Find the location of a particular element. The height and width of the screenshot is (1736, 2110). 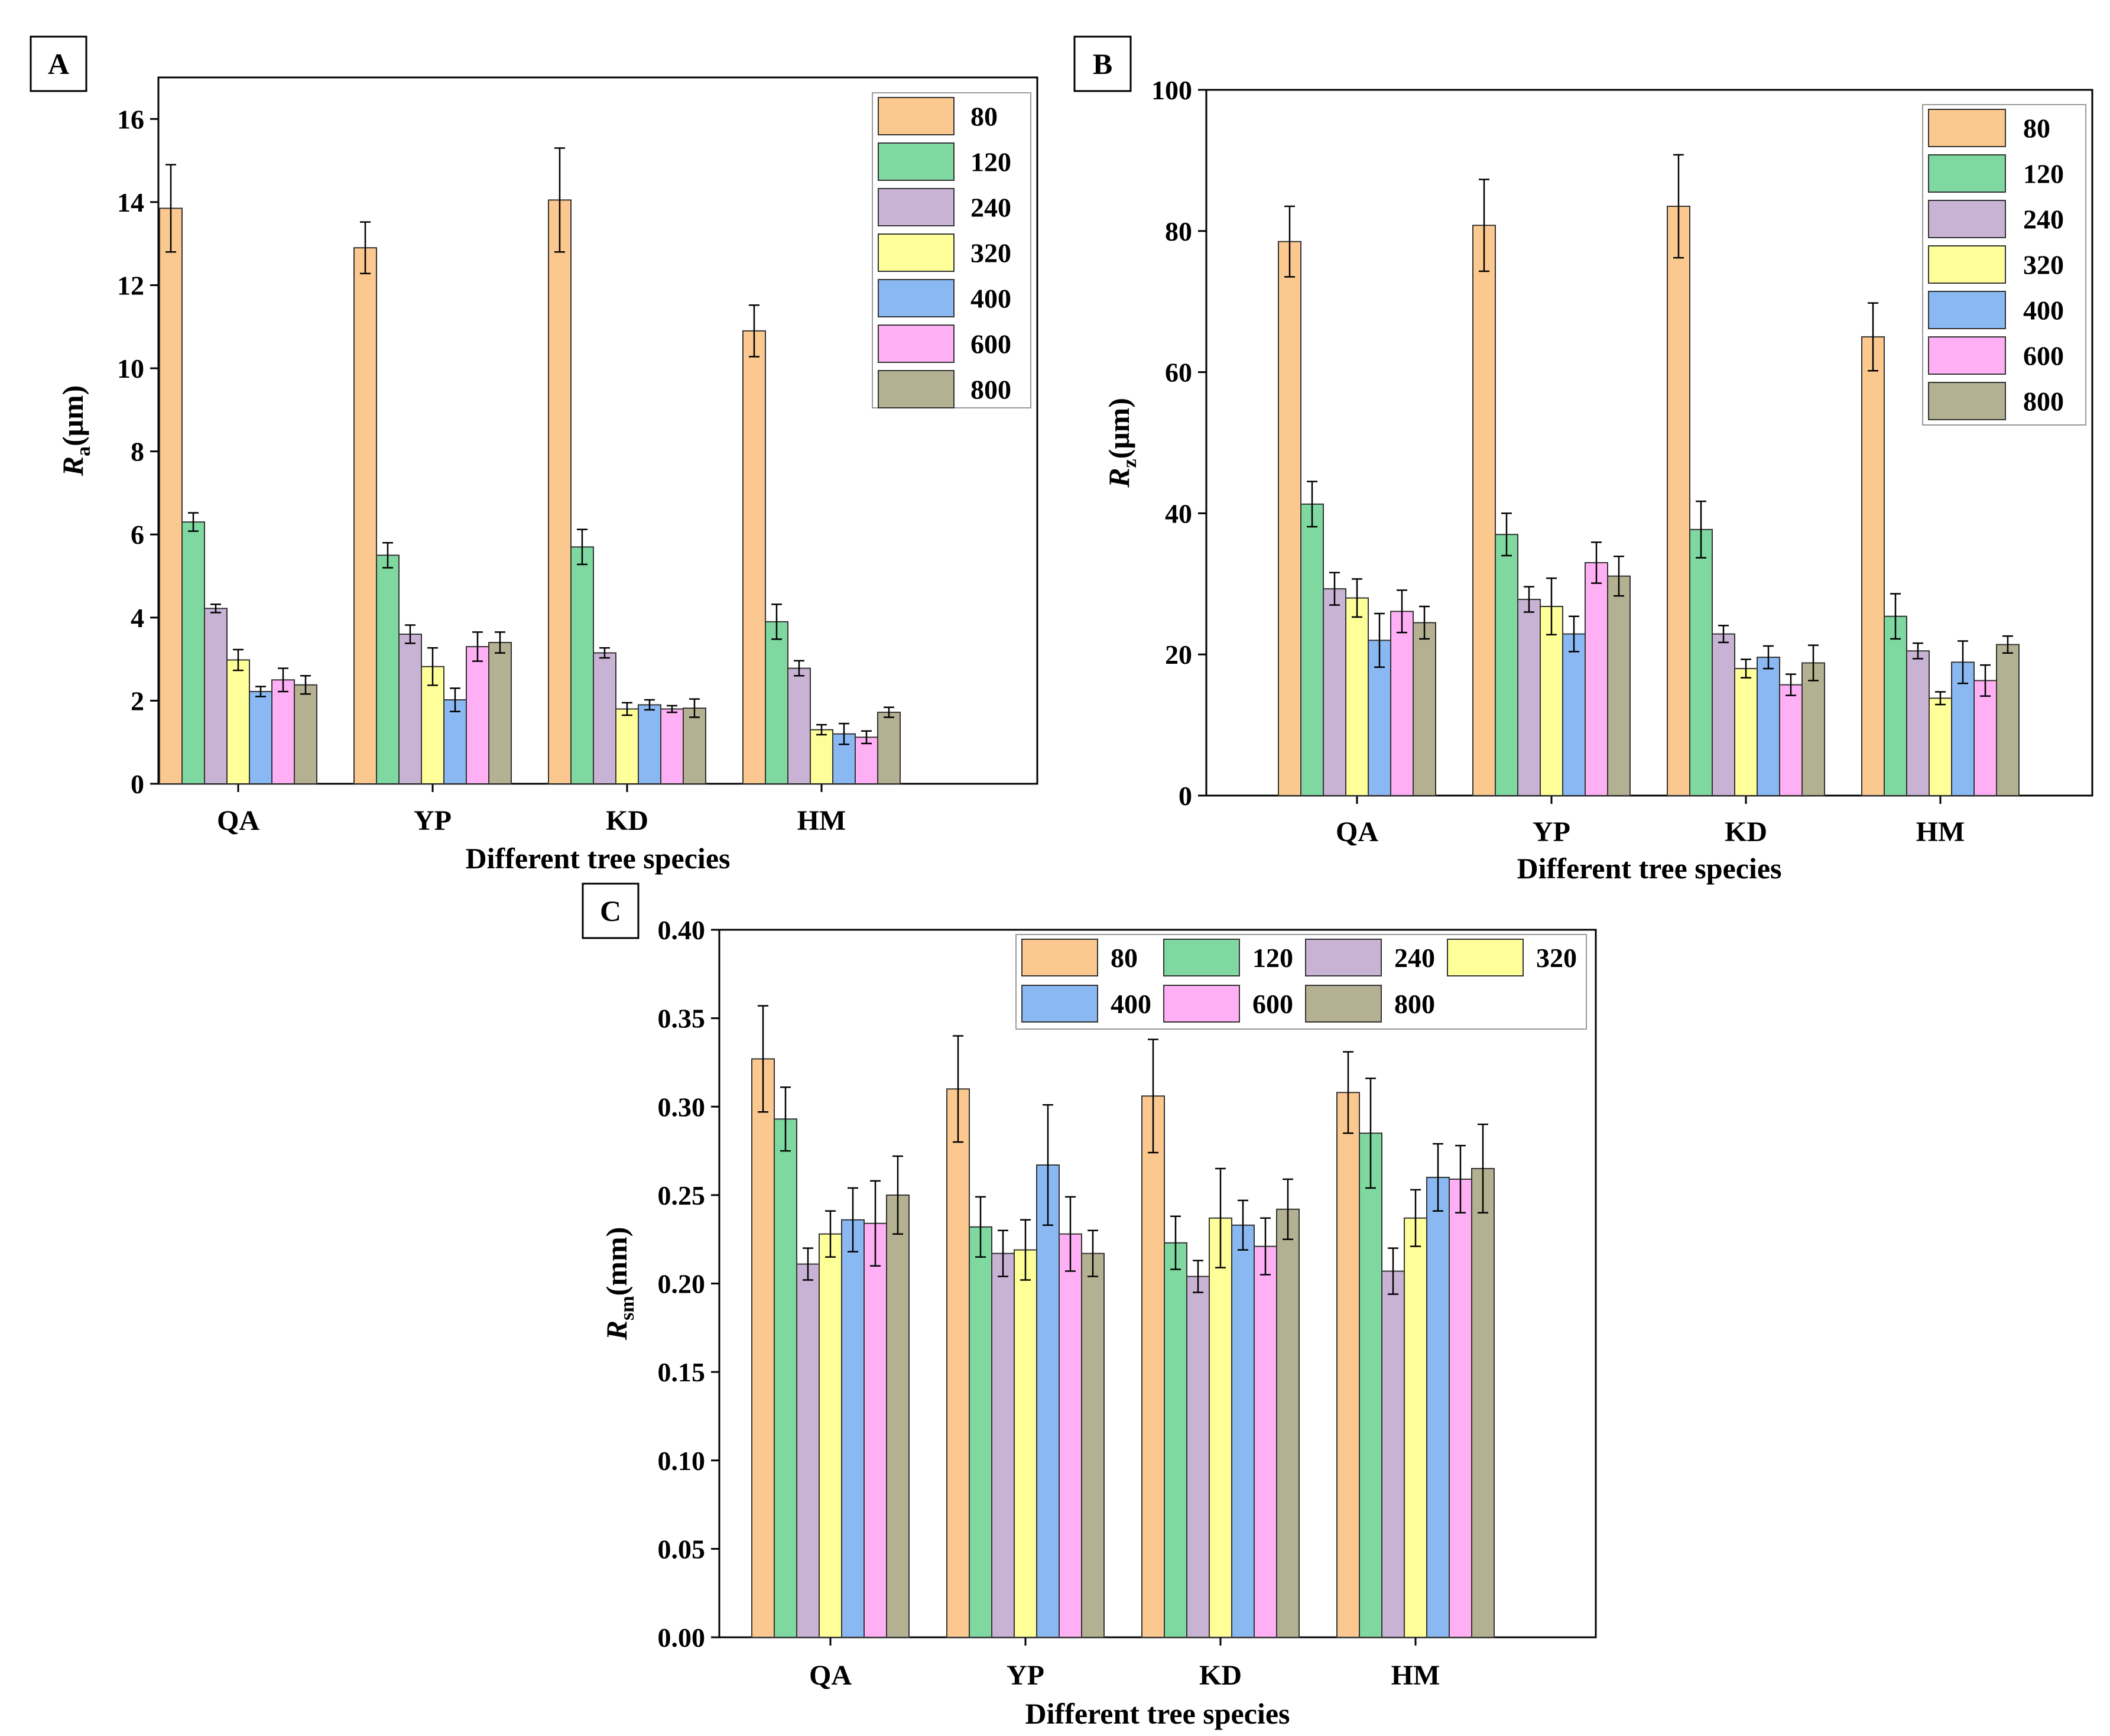

legend-item-120: 120 is located at coordinates (944, 161).